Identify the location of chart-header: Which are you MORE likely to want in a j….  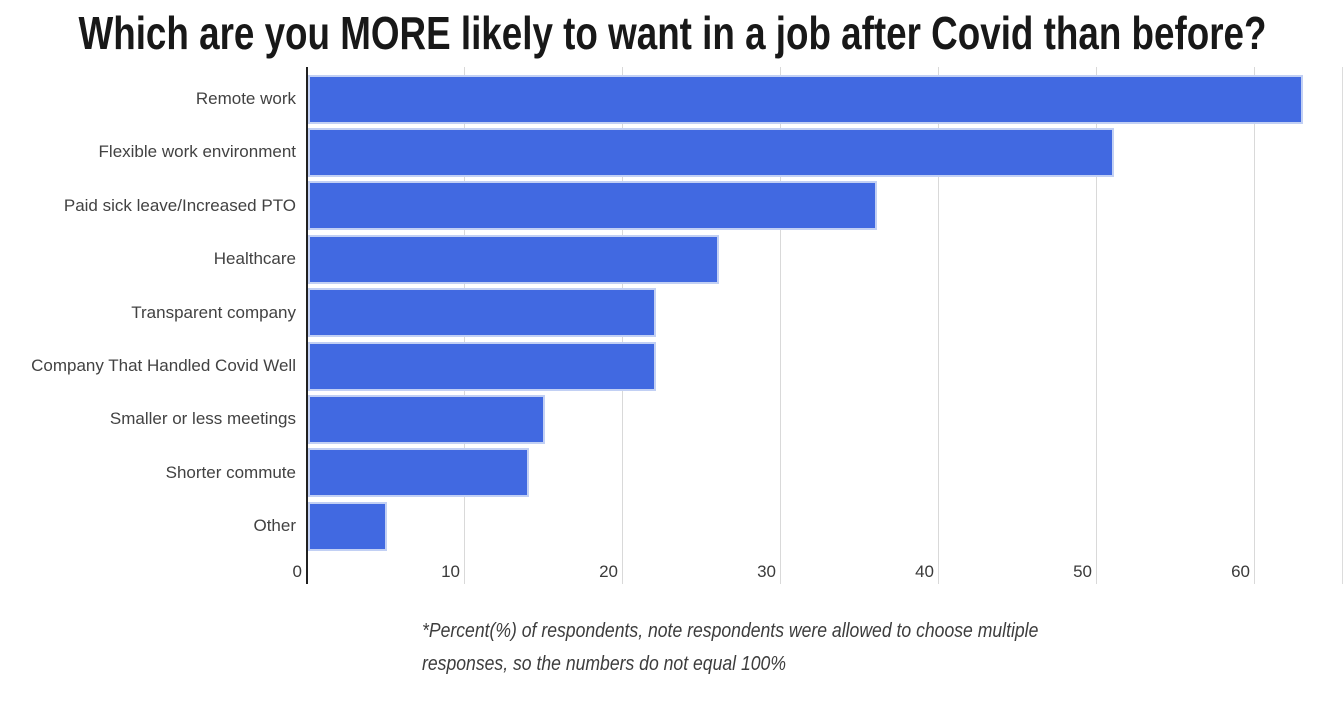
(672, 33).